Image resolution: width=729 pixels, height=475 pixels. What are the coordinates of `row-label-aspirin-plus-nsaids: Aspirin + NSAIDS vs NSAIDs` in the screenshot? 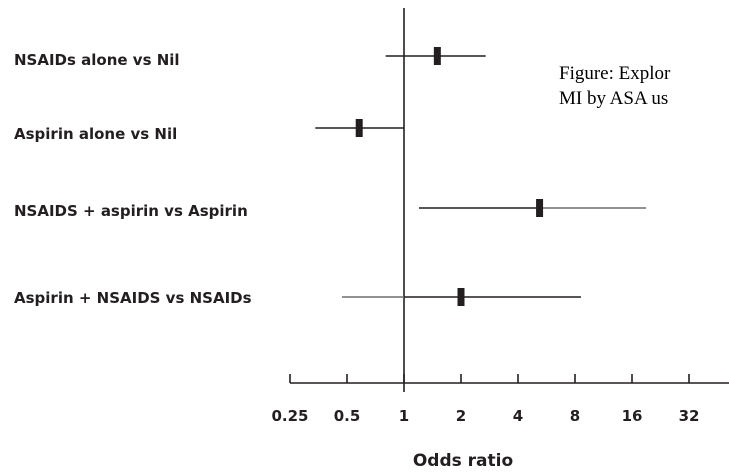 It's located at (133, 298).